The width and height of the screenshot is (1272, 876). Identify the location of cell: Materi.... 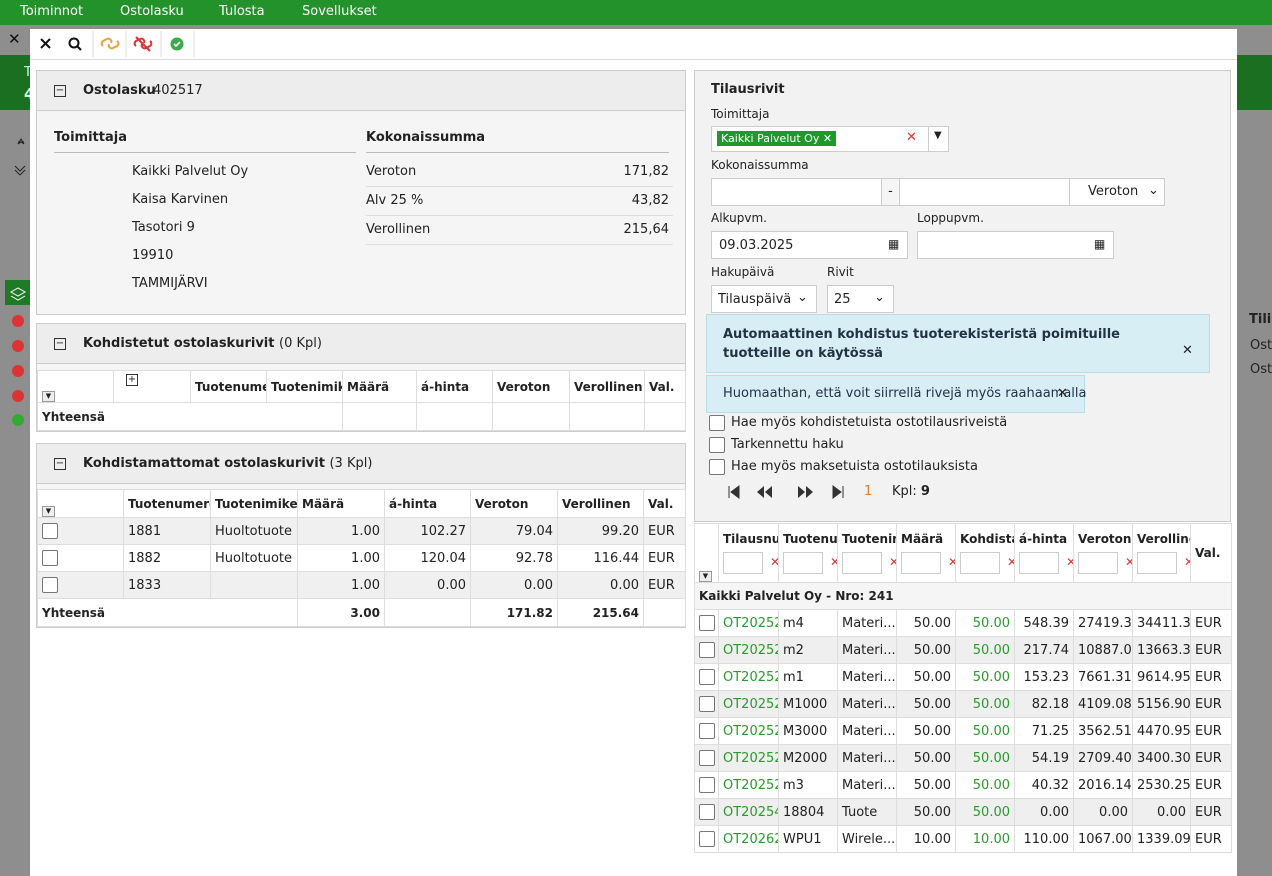
(867, 677).